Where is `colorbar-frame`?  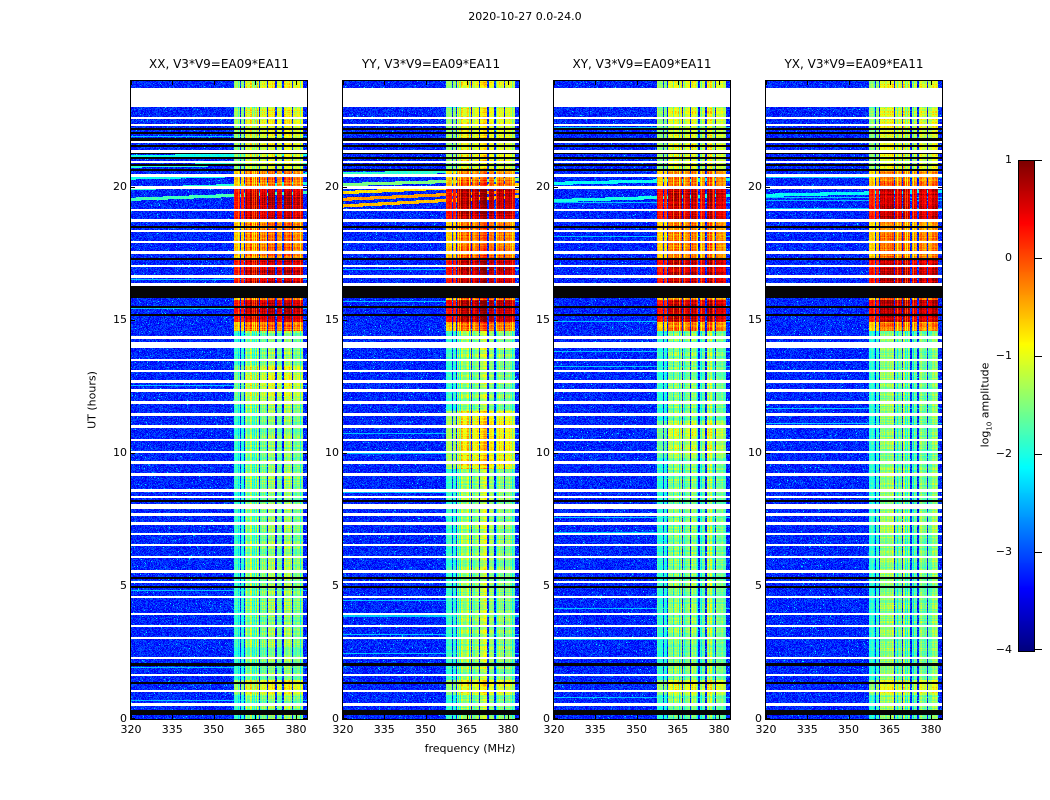
colorbar-frame is located at coordinates (1026, 406).